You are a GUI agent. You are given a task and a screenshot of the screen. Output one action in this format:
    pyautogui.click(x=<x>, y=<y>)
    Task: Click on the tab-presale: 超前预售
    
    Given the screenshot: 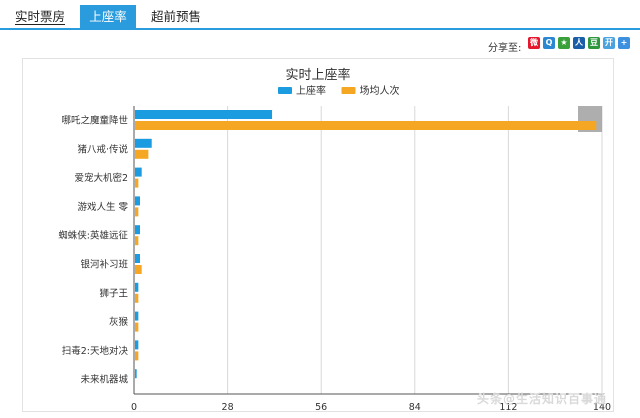 What is the action you would take?
    pyautogui.click(x=176, y=16)
    